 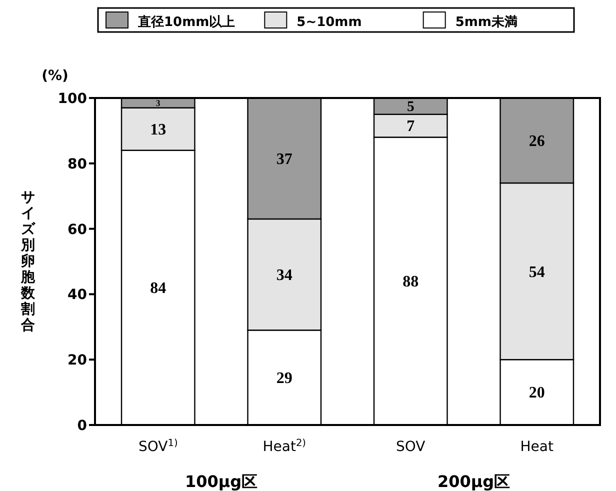 I want to click on y-tick-label: 40, so click(x=78, y=295).